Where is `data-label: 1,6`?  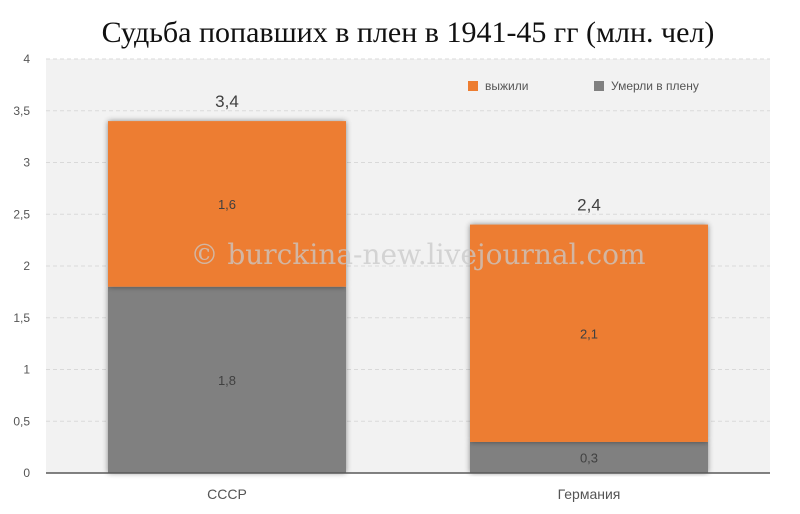 data-label: 1,6 is located at coordinates (227, 204).